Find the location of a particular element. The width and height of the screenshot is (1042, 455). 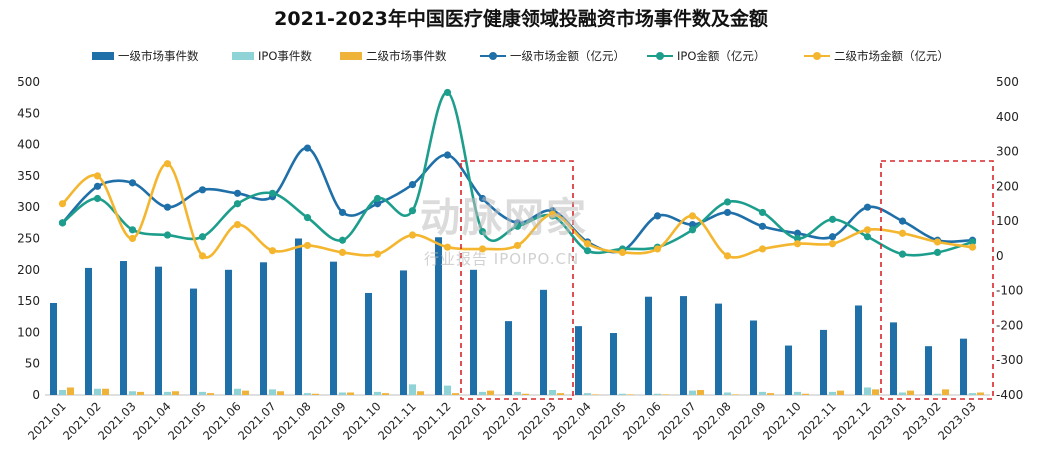

legend-label: 二级市场事件数 is located at coordinates (406, 56).